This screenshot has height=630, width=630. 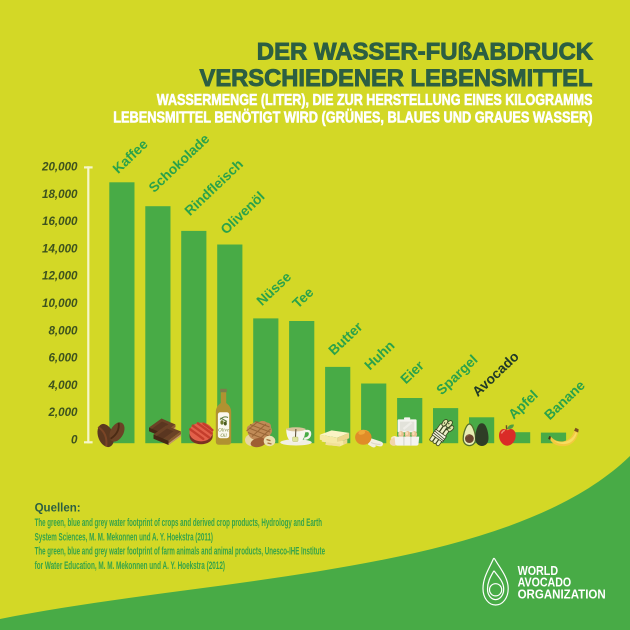 I want to click on svg-text: 4,000, so click(x=62, y=385).